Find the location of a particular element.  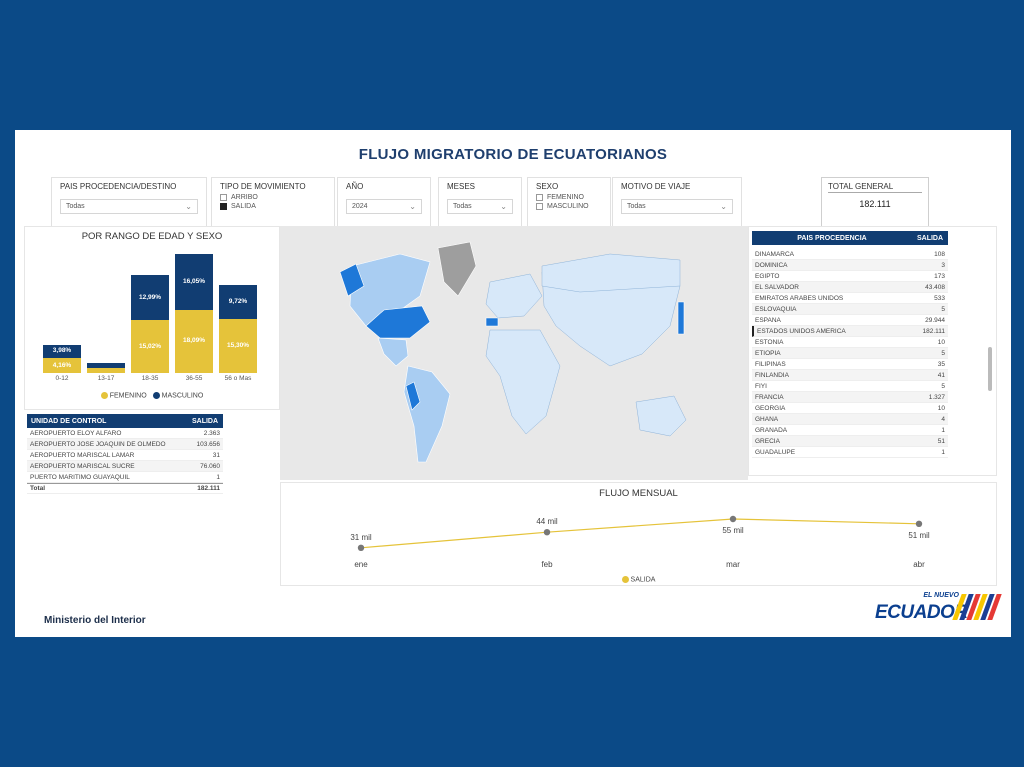

age-bar-femenino: 18,09% is located at coordinates (194, 341).